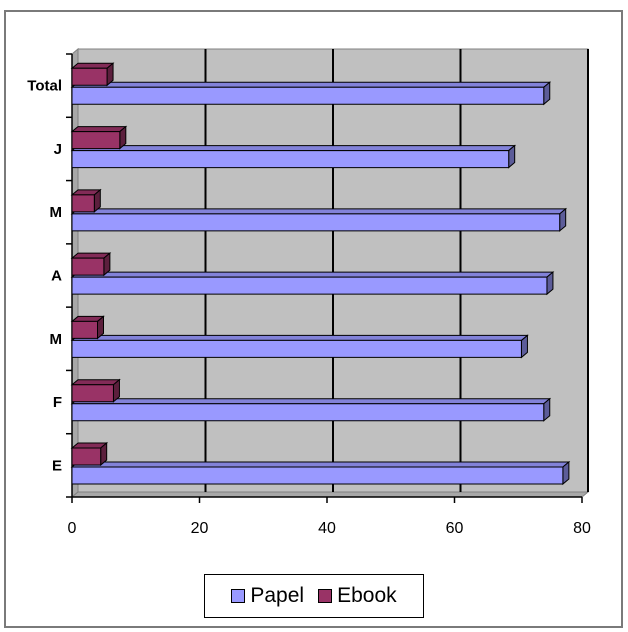 The image size is (628, 632). Describe the element at coordinates (238, 596) in the screenshot. I see `legend-swatch-papel` at that location.